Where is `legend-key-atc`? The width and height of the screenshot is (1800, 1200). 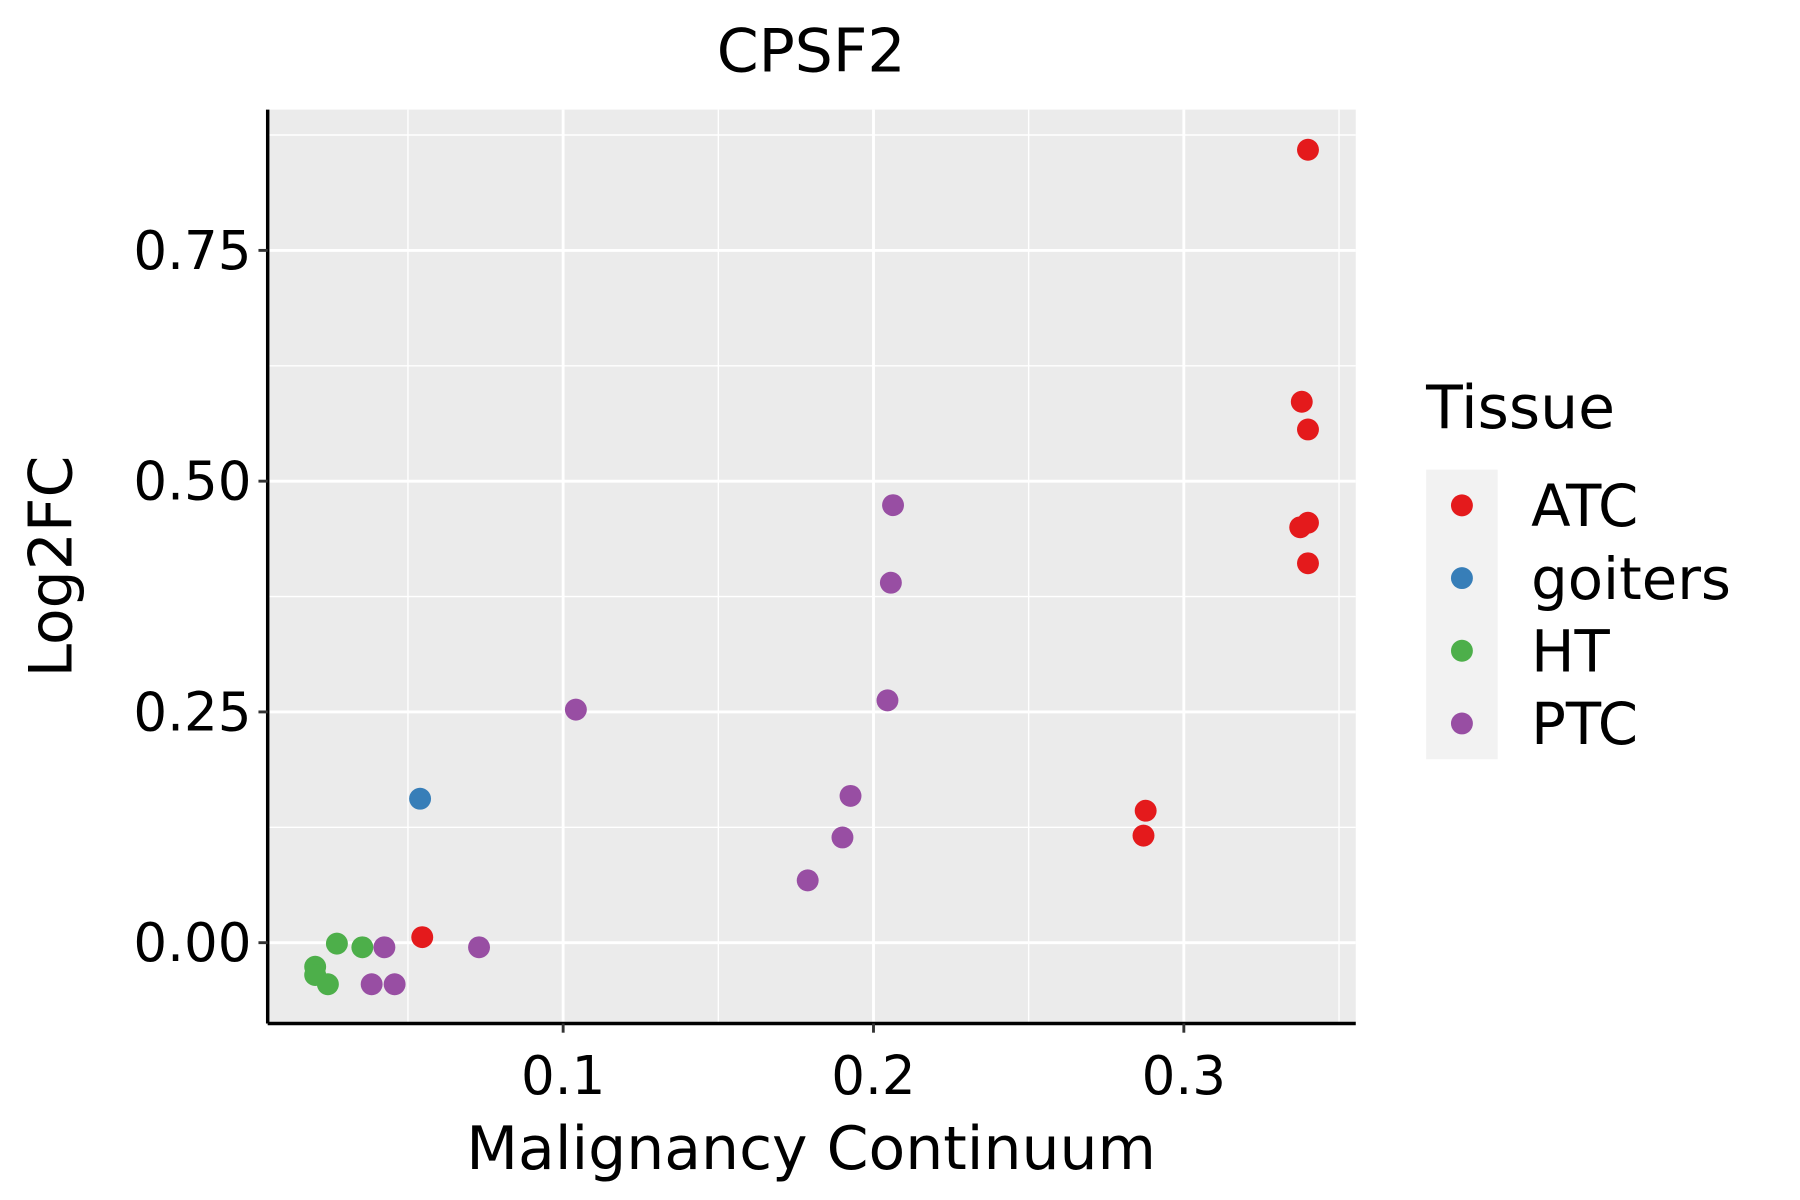
legend-key-atc is located at coordinates (1461, 505).